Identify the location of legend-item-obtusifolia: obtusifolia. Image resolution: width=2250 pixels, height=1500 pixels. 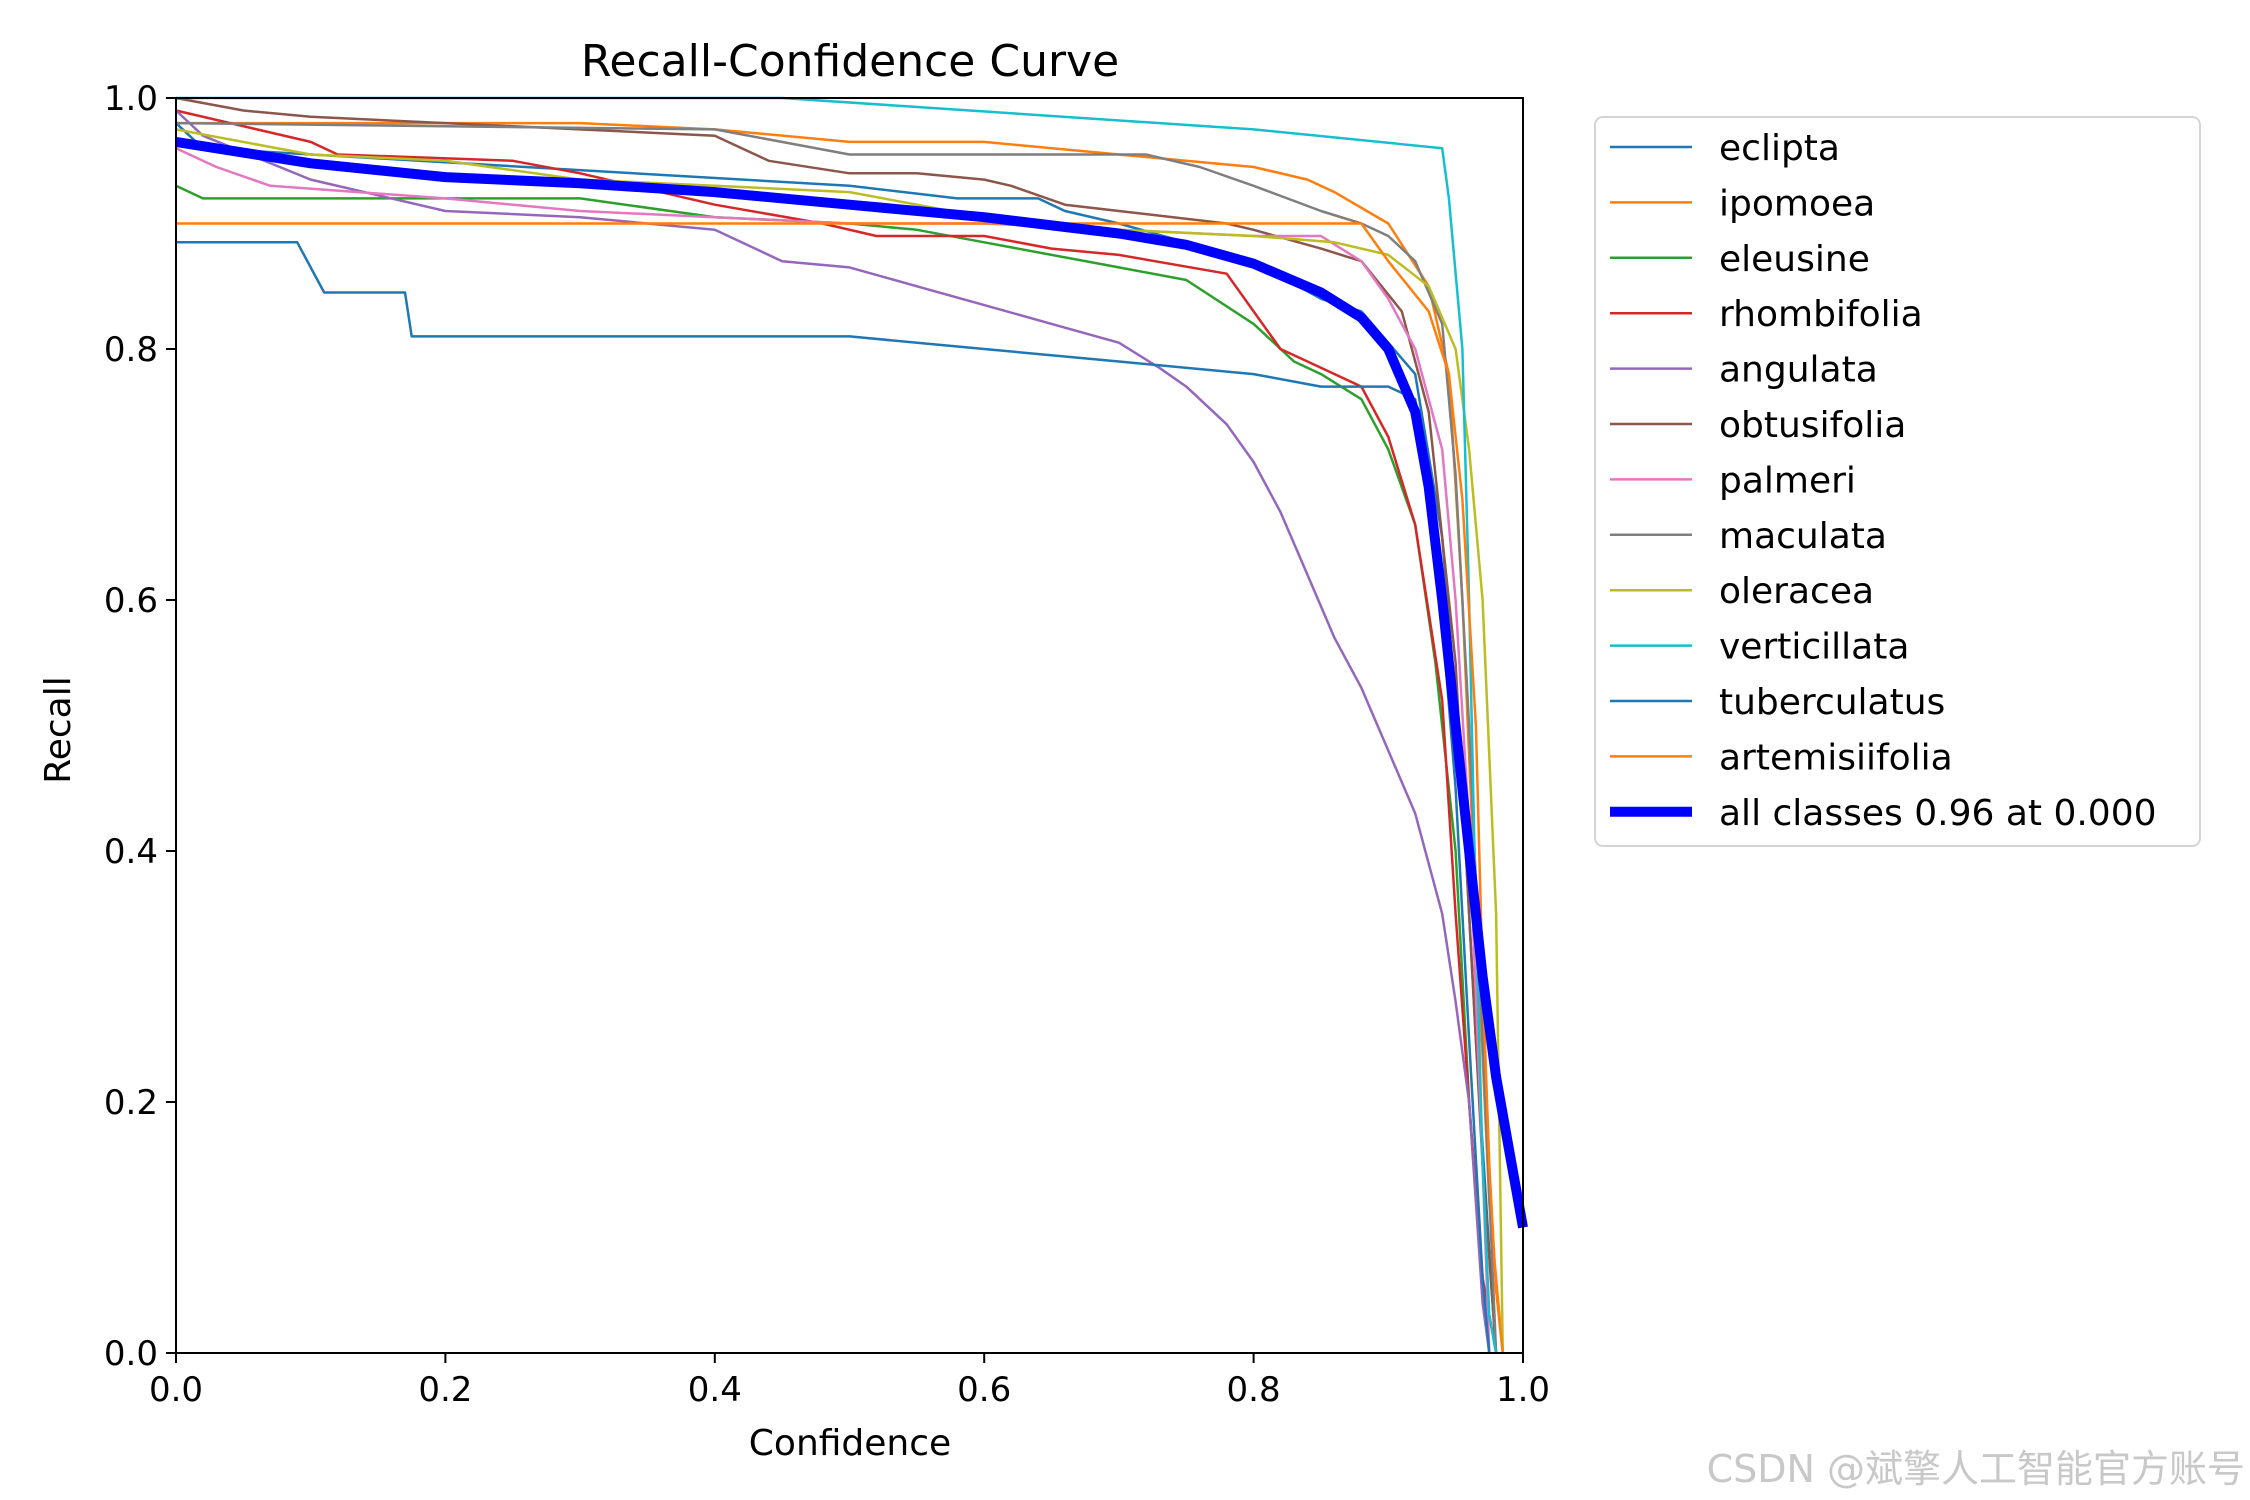
(1758, 425).